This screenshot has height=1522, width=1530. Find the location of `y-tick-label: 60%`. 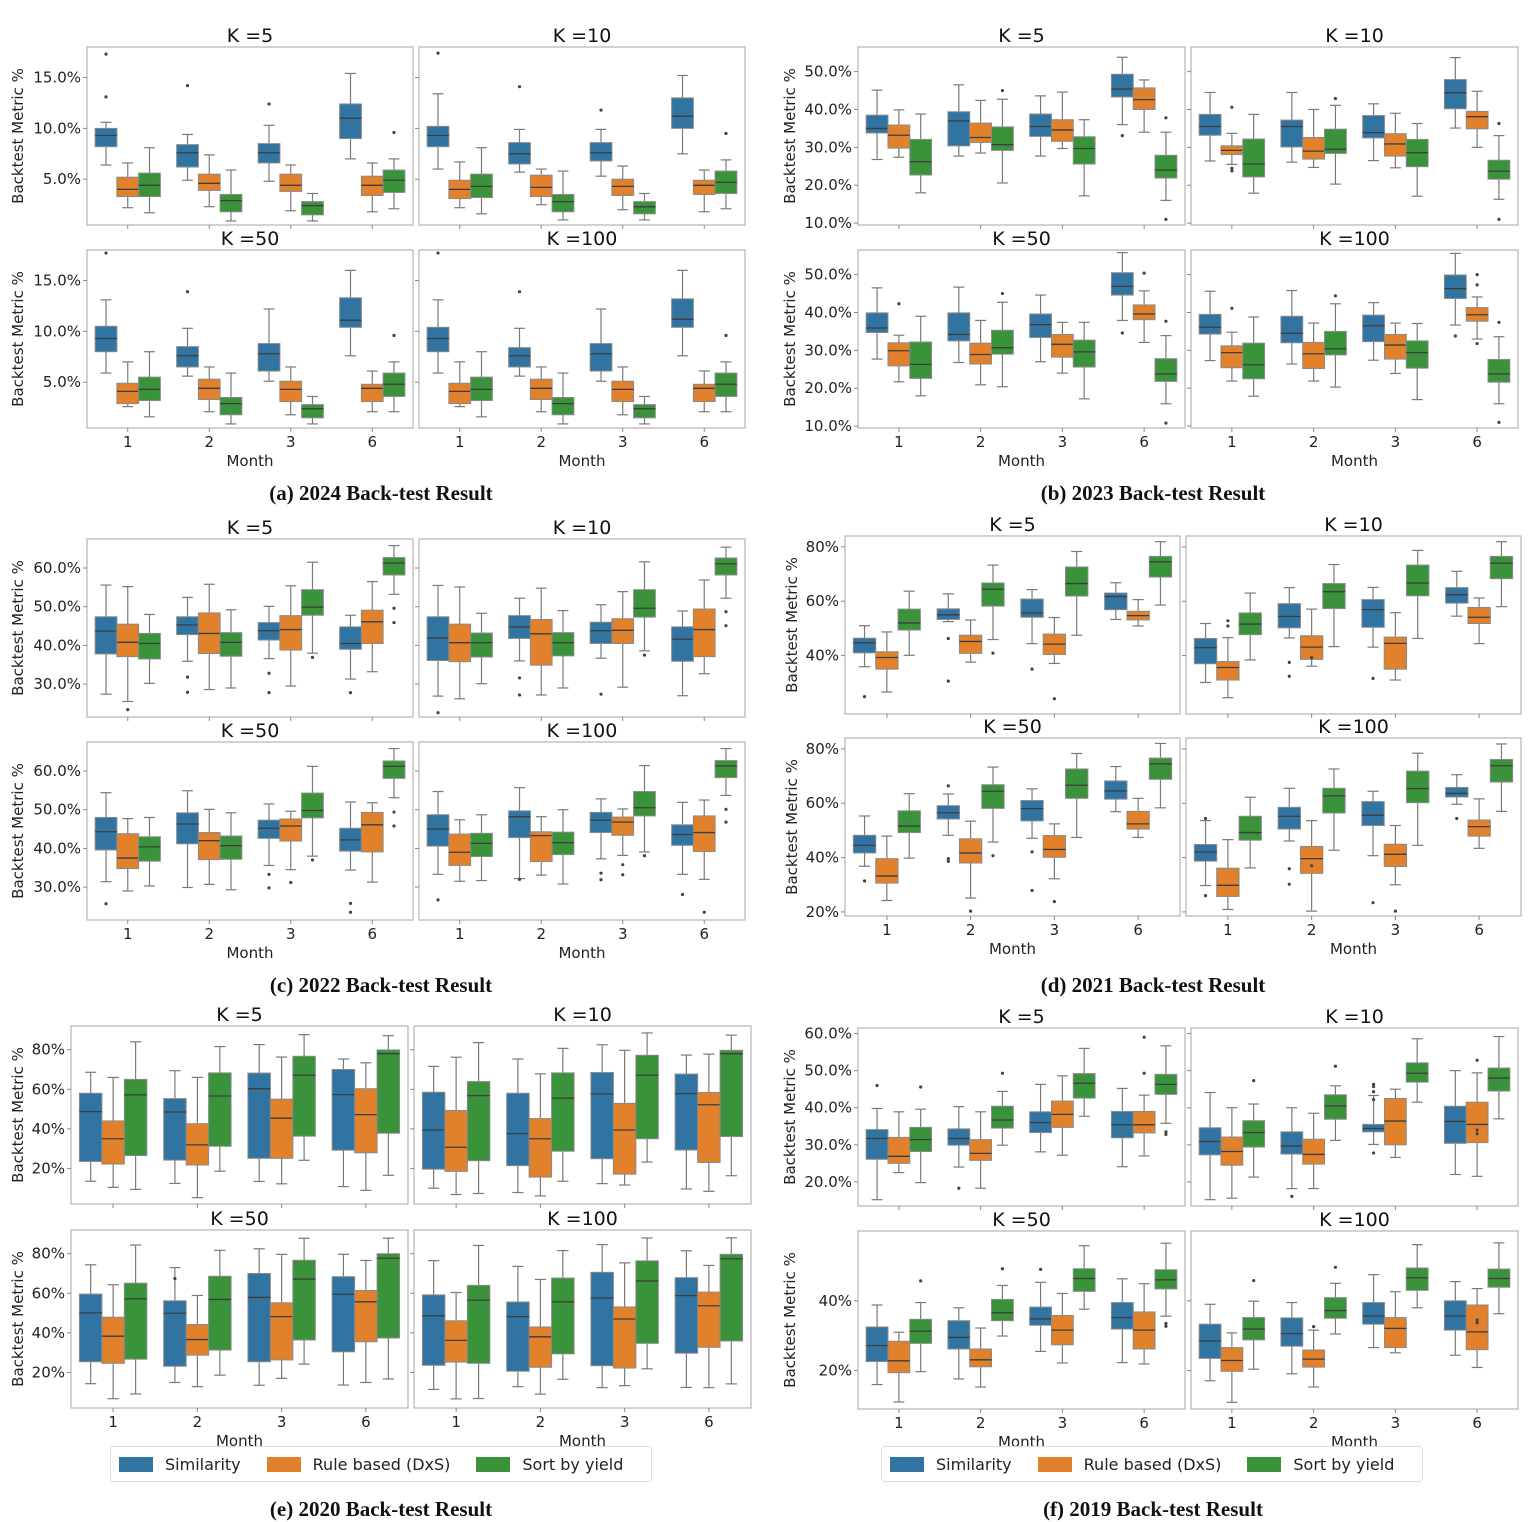

y-tick-label: 60% is located at coordinates (822, 601).